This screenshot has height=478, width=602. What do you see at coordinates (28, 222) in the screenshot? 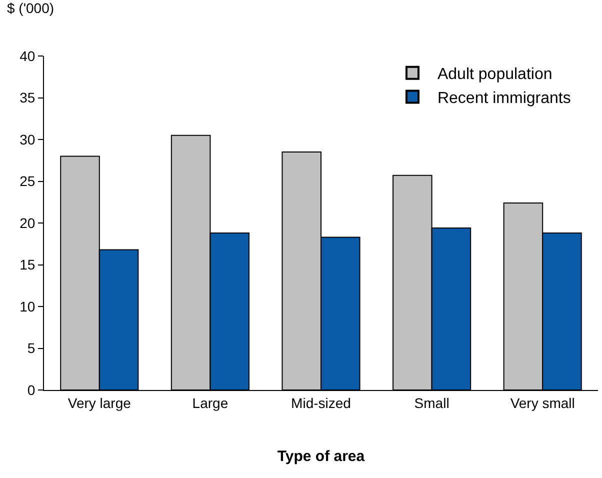
I see `y-tick-label: 20` at bounding box center [28, 222].